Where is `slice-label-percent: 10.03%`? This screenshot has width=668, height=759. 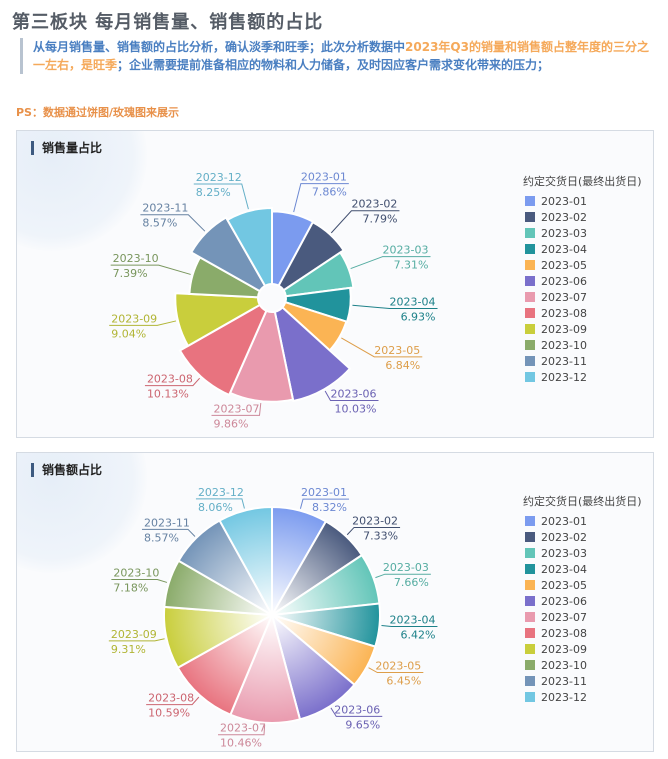
slice-label-percent: 10.03% is located at coordinates (356, 408).